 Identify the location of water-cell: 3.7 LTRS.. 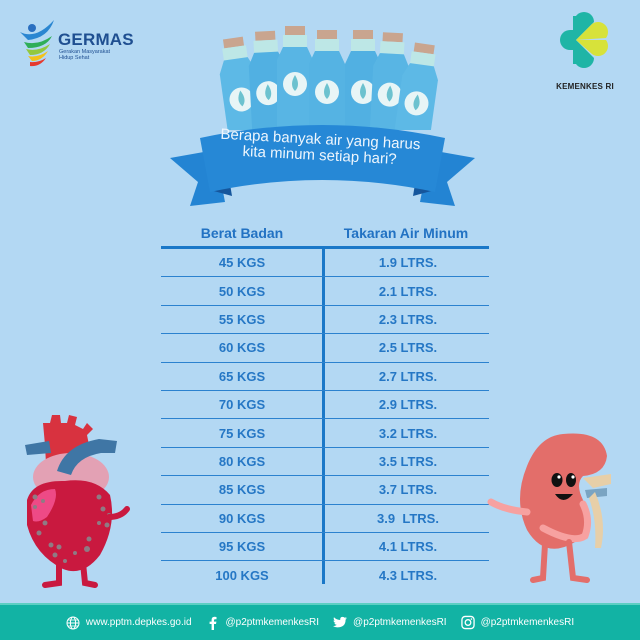
(408, 490).